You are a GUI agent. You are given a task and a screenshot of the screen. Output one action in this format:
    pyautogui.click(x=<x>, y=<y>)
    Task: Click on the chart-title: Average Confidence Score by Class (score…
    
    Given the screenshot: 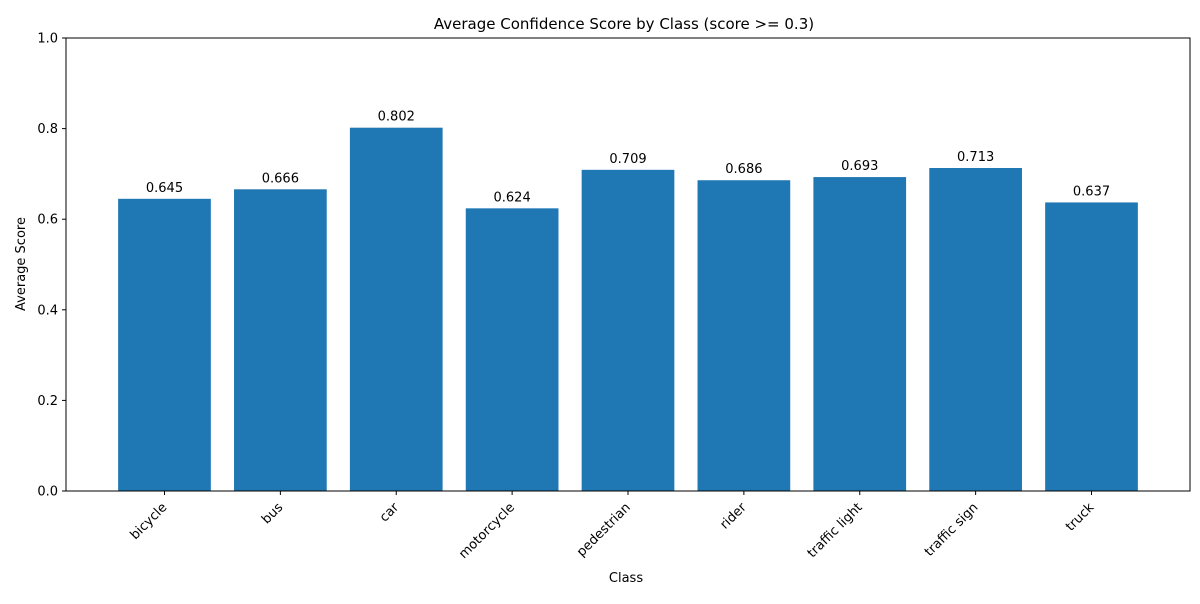 What is the action you would take?
    pyautogui.click(x=624, y=24)
    